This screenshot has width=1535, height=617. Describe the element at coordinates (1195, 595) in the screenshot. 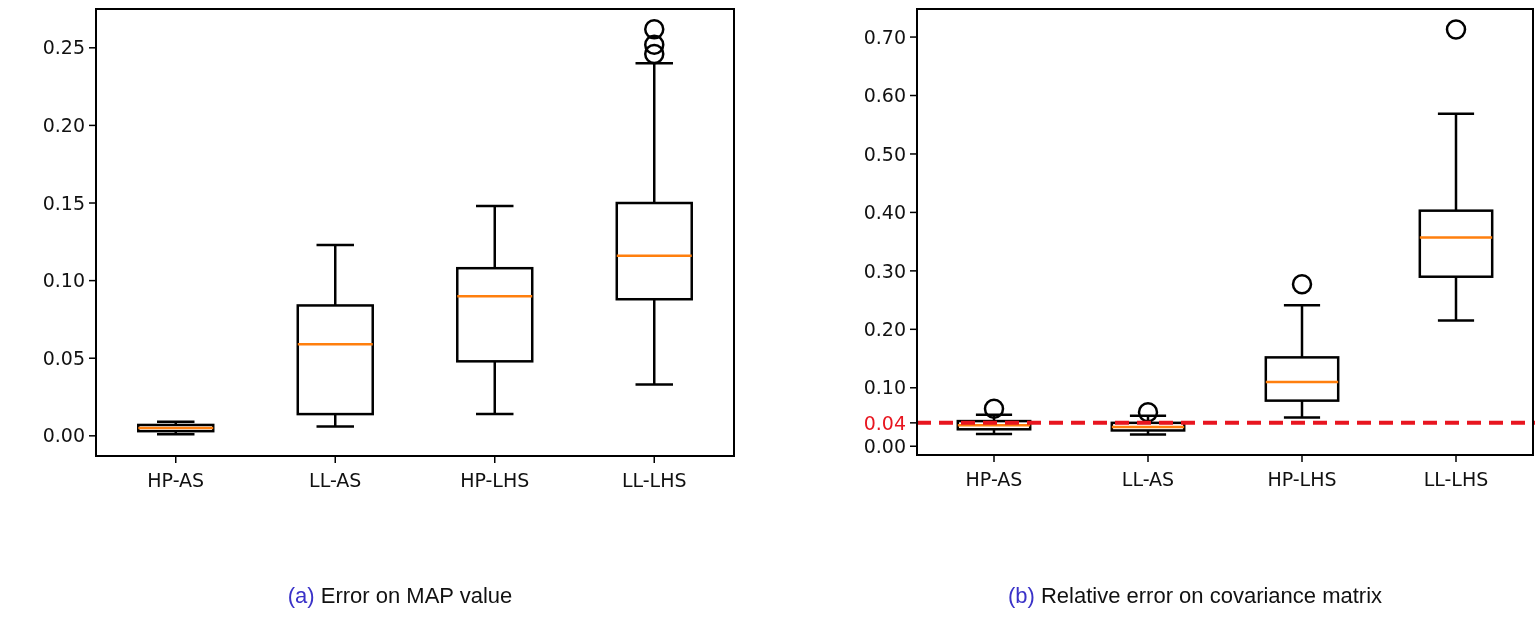

I see `text: (b) Relative error on covariance matrix` at that location.